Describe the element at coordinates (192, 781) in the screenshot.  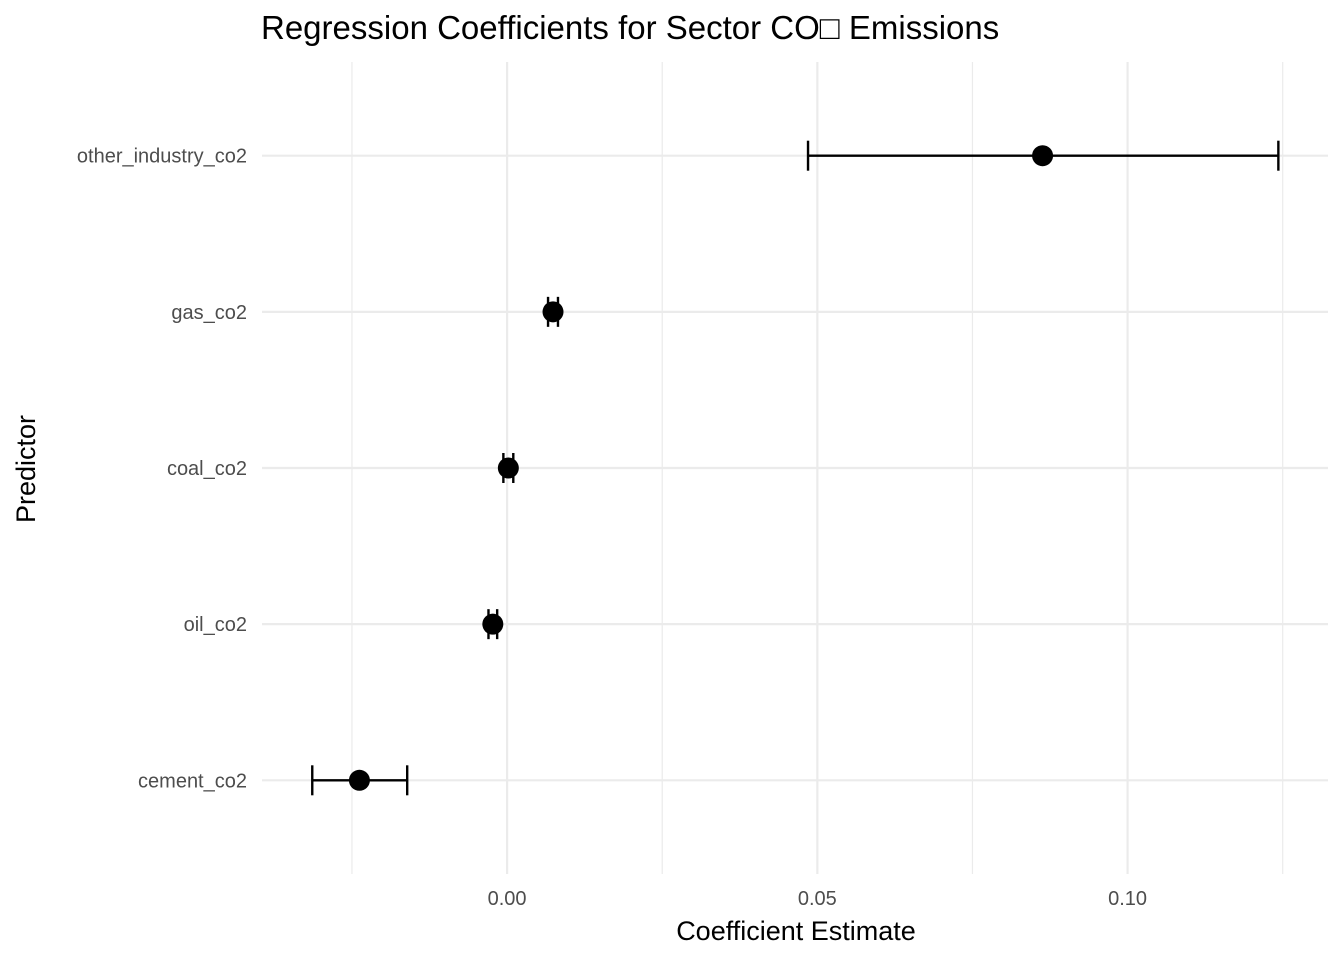
I see `y-tick-label: cement_co2` at that location.